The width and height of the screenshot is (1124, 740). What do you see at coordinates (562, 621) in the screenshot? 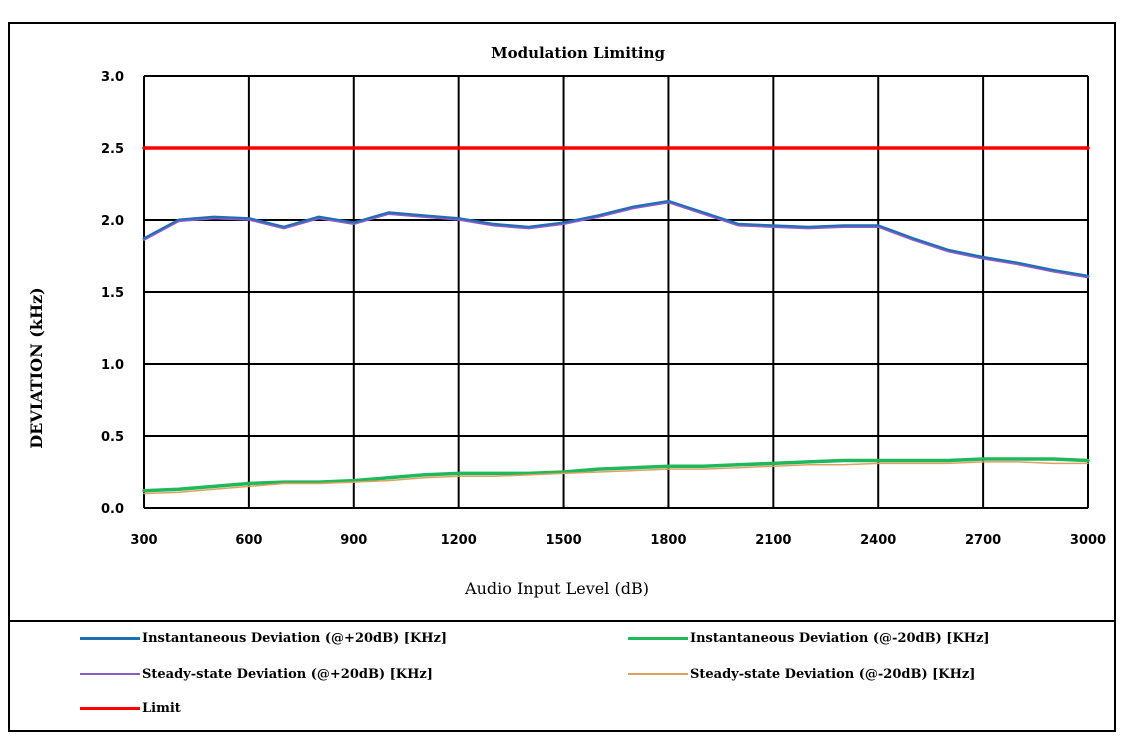
I see `legend-divider` at bounding box center [562, 621].